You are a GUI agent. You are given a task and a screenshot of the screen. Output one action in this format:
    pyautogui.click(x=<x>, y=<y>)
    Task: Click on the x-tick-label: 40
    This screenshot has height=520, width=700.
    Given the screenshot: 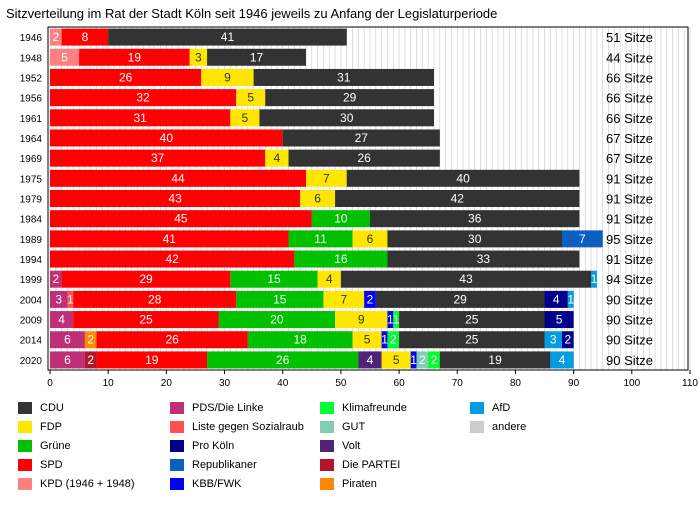 What is the action you would take?
    pyautogui.click(x=283, y=383)
    